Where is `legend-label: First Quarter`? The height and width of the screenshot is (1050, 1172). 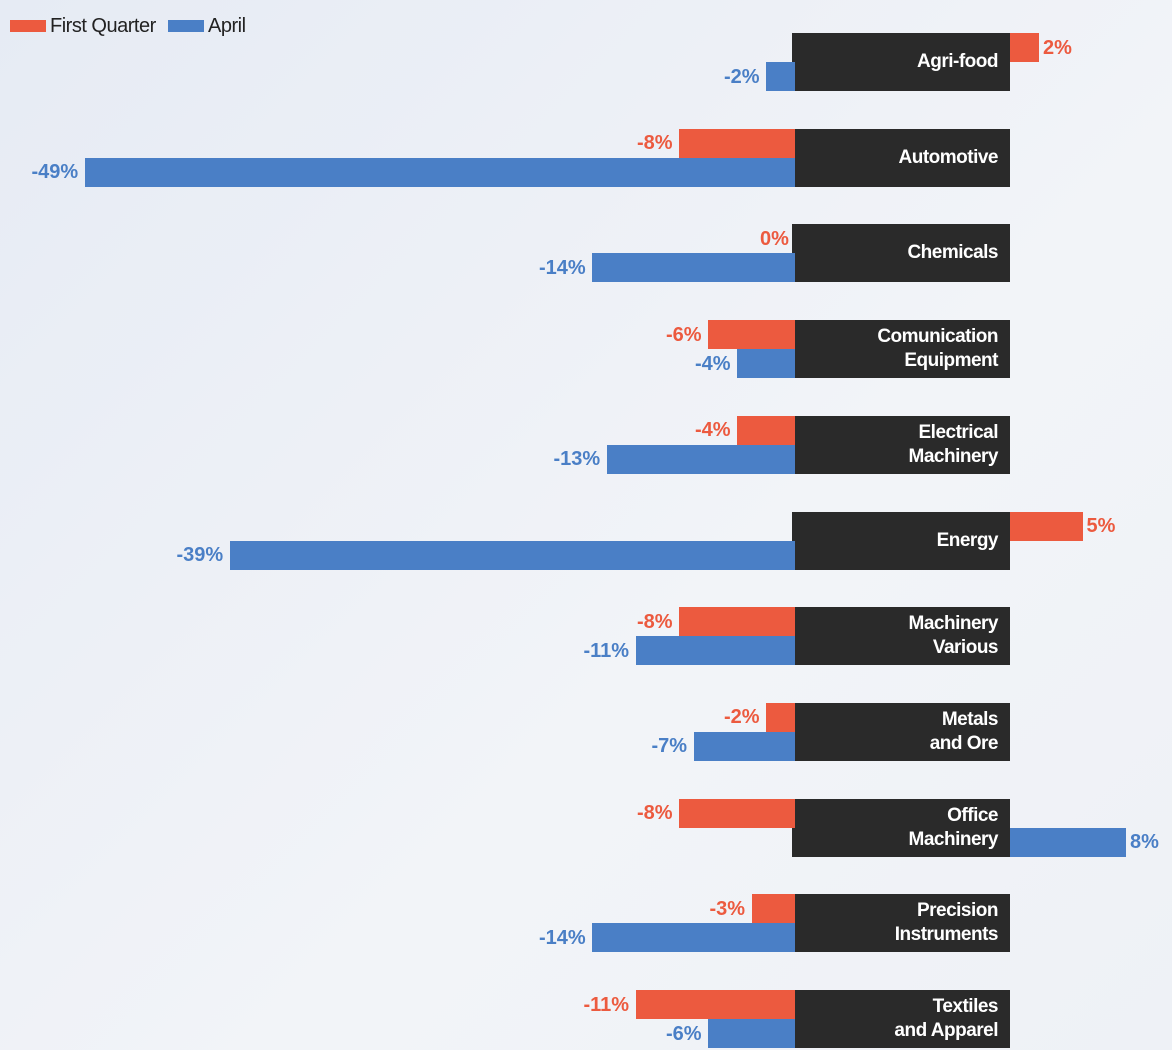
legend-label: First Quarter is located at coordinates (103, 26).